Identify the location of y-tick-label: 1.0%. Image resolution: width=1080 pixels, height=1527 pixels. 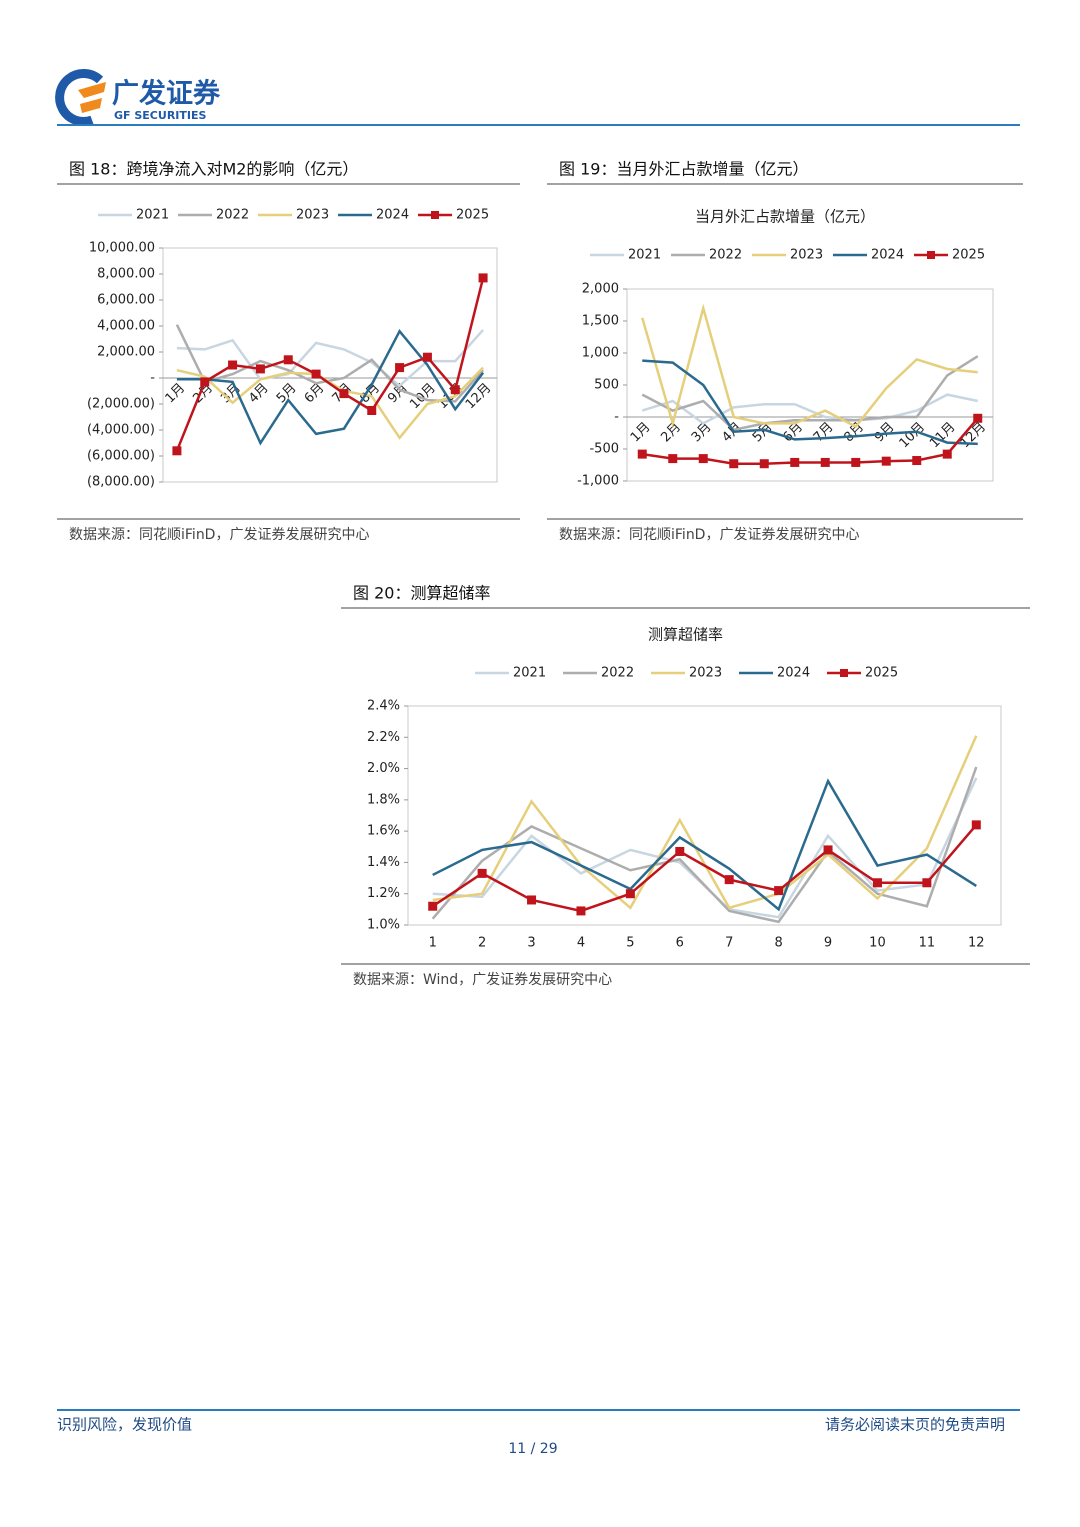
(383, 925).